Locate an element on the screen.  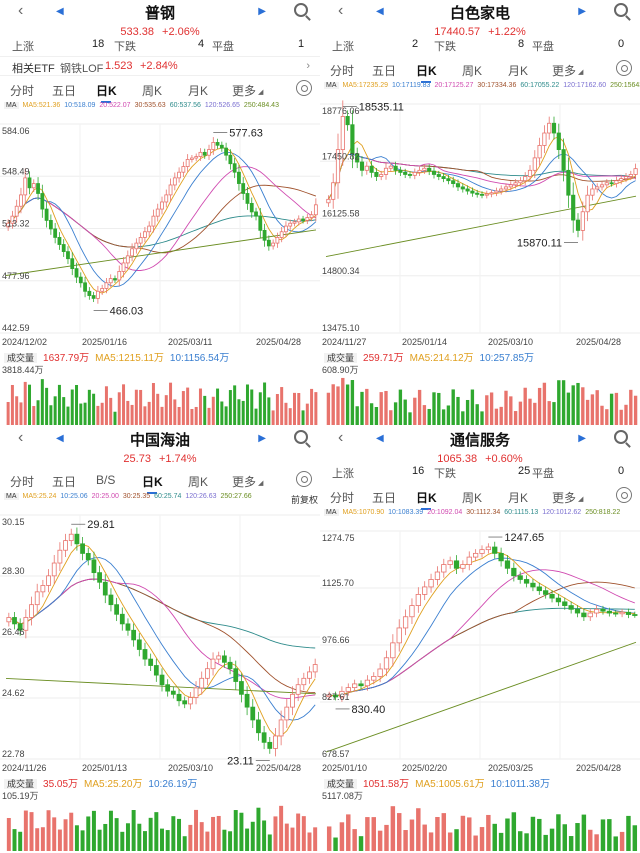
adjust-mode: 前复权 is located at coordinates (304, 500).